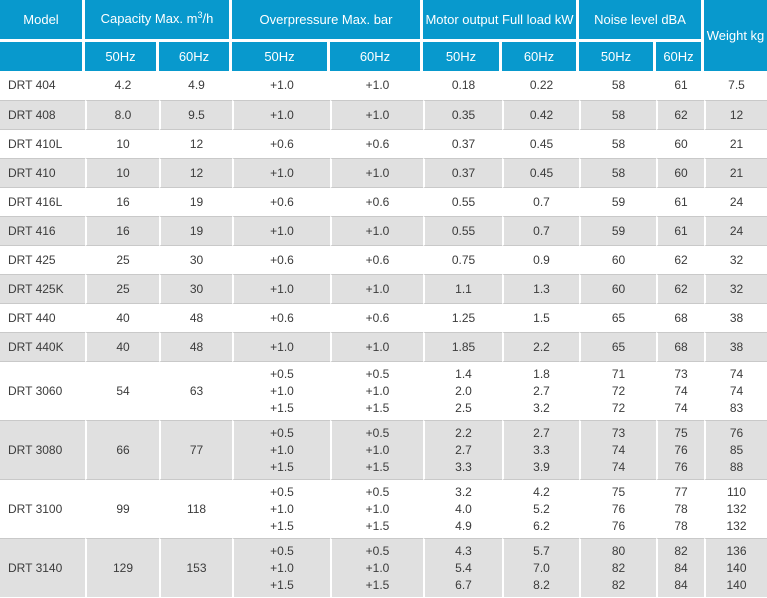 The image size is (767, 598). What do you see at coordinates (735, 230) in the screenshot?
I see `cell-weight: 24` at bounding box center [735, 230].